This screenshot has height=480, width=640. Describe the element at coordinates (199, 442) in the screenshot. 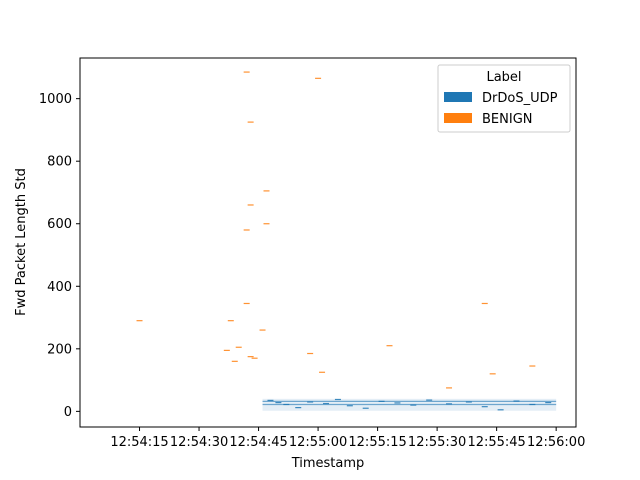

I see `x-tick-label: 12:54:30` at that location.